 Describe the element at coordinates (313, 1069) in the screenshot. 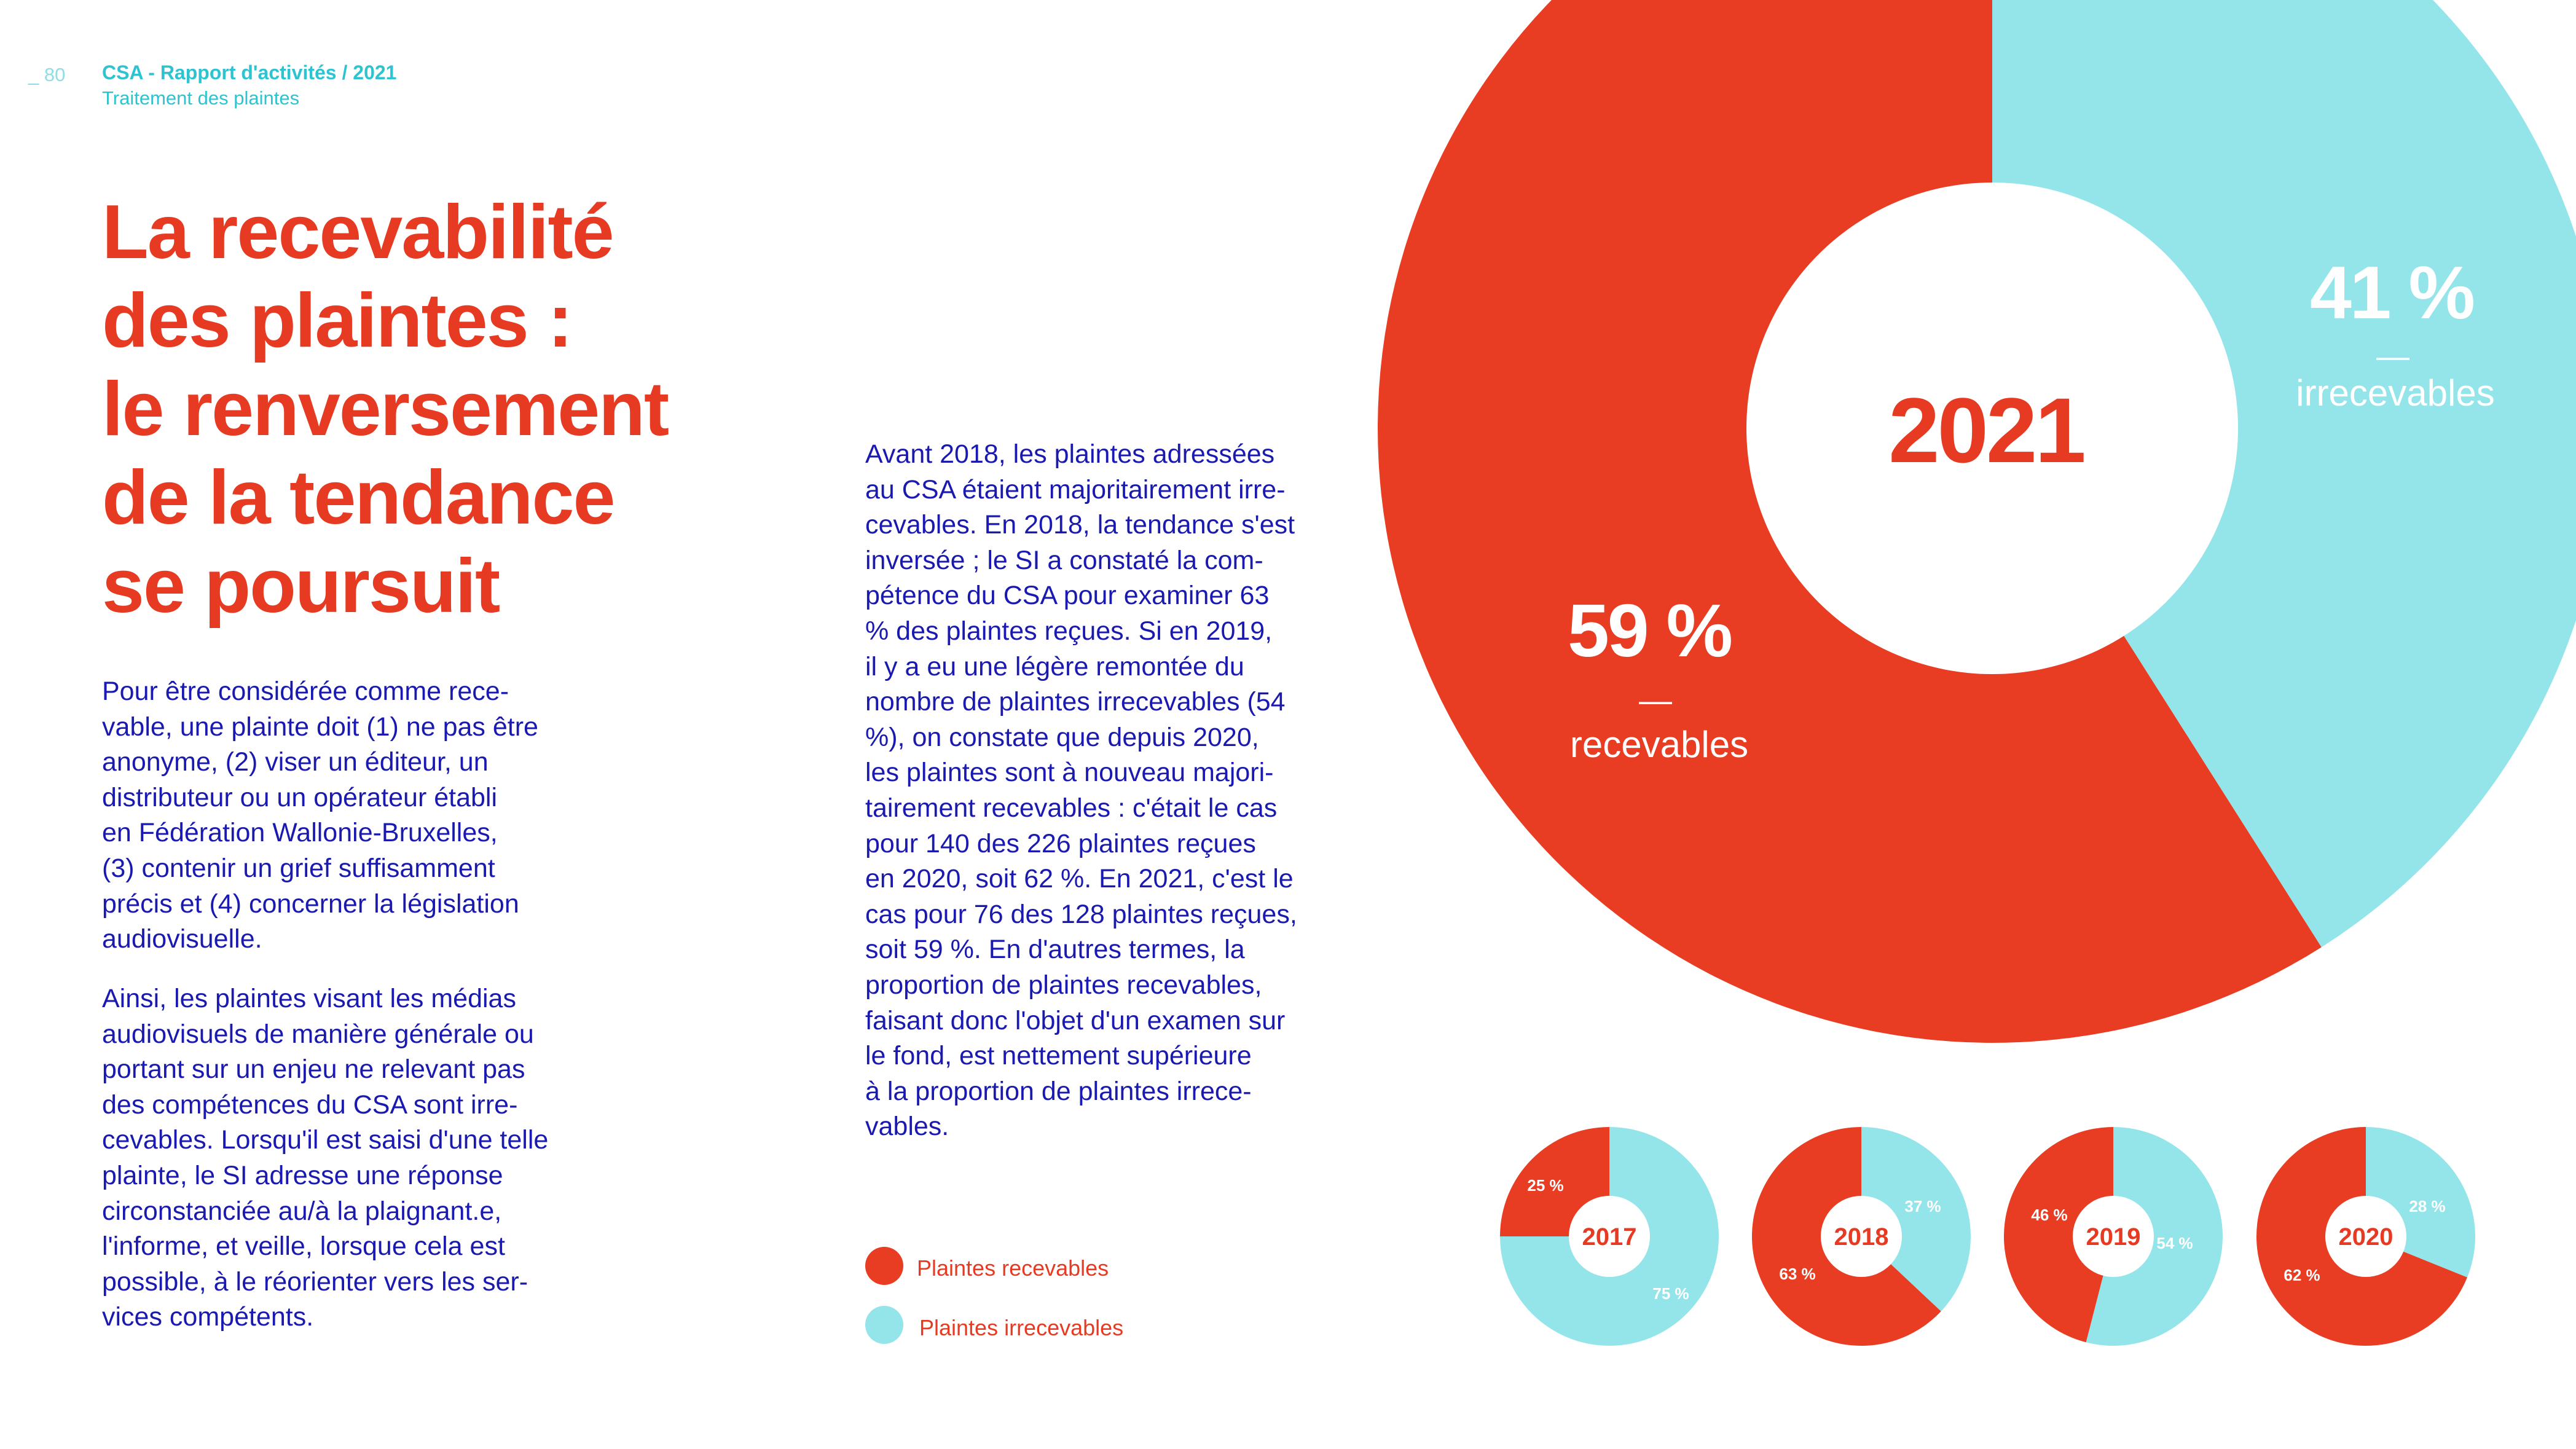

I see `text-line: portant sur un enjeu ne relevant pas` at that location.